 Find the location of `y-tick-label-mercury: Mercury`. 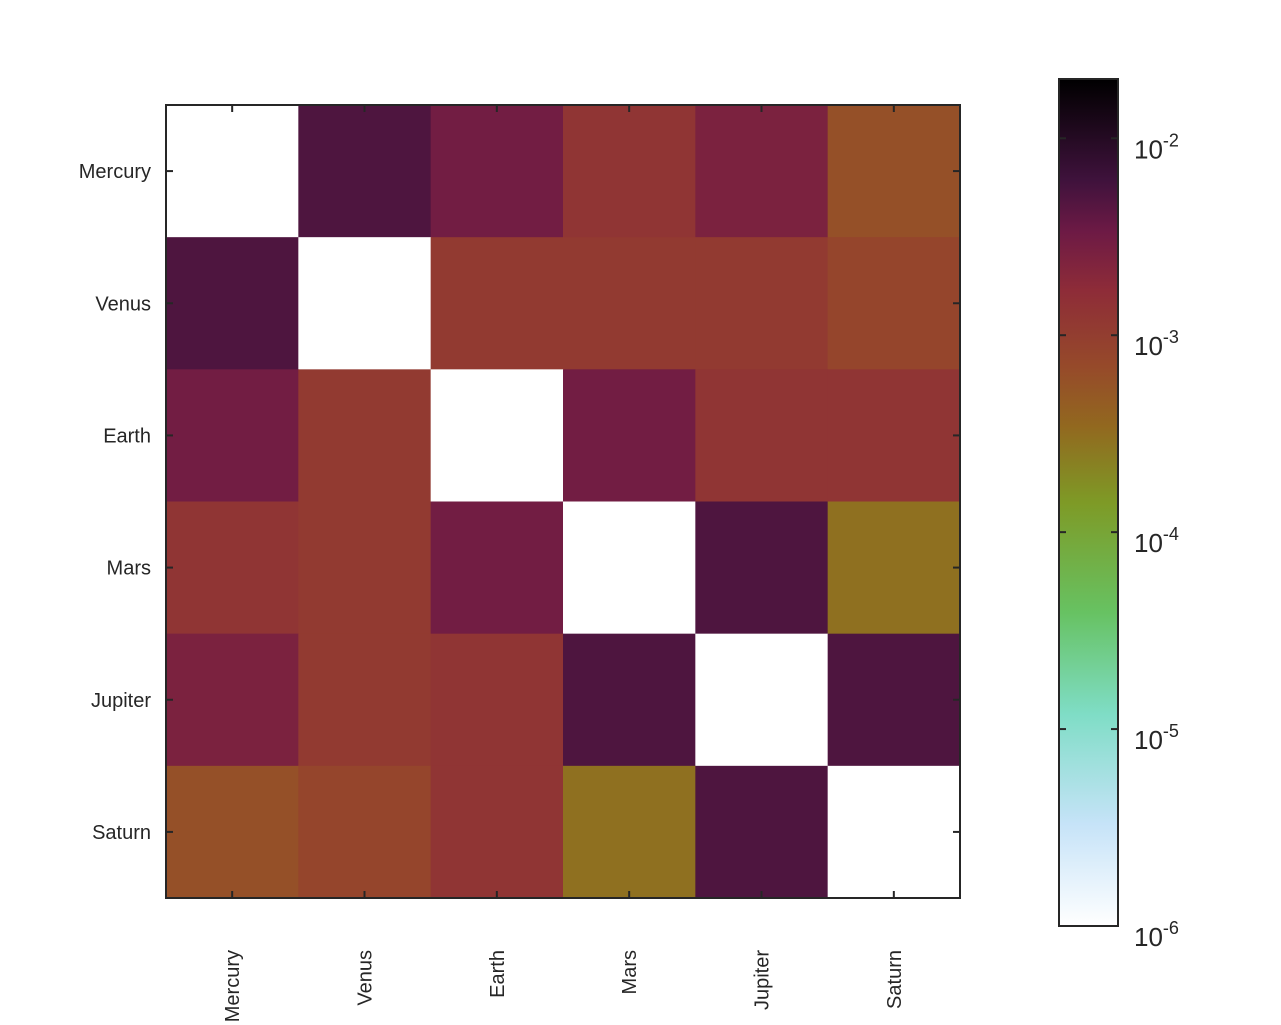

y-tick-label-mercury: Mercury is located at coordinates (115, 172).